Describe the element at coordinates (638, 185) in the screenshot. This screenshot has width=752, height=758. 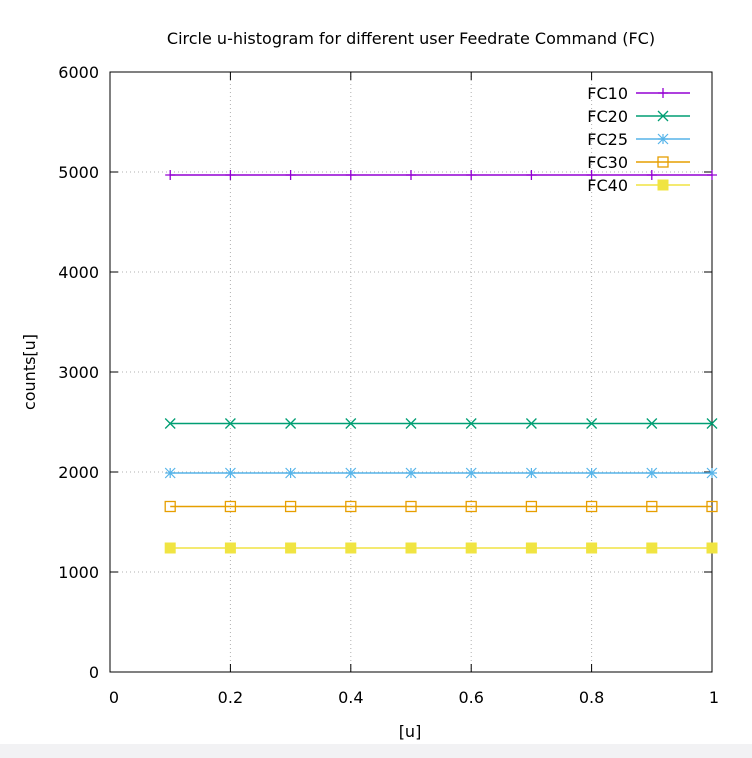
I see `legend-entry-fc40: FC40` at that location.